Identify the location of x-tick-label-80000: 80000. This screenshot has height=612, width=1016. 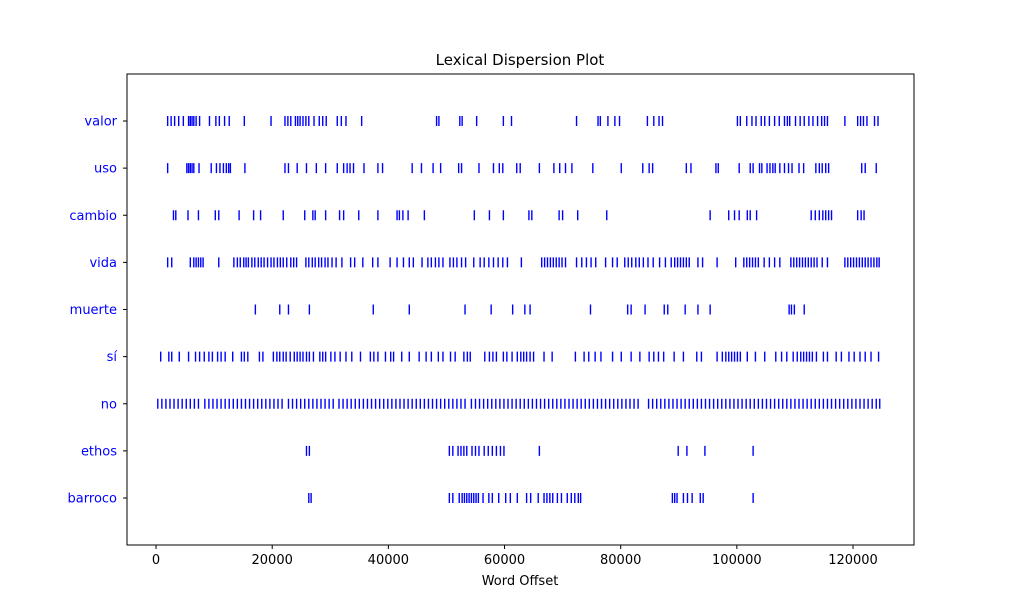
(620, 560).